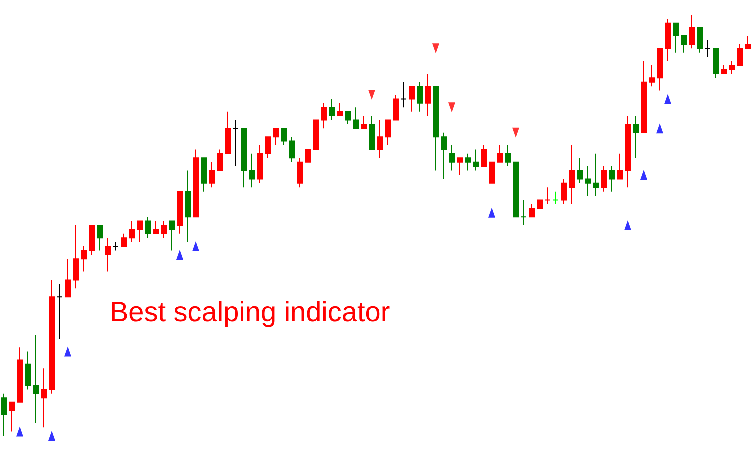 This screenshot has width=754, height=456. I want to click on annotation: Best scalping indicator, so click(250, 312).